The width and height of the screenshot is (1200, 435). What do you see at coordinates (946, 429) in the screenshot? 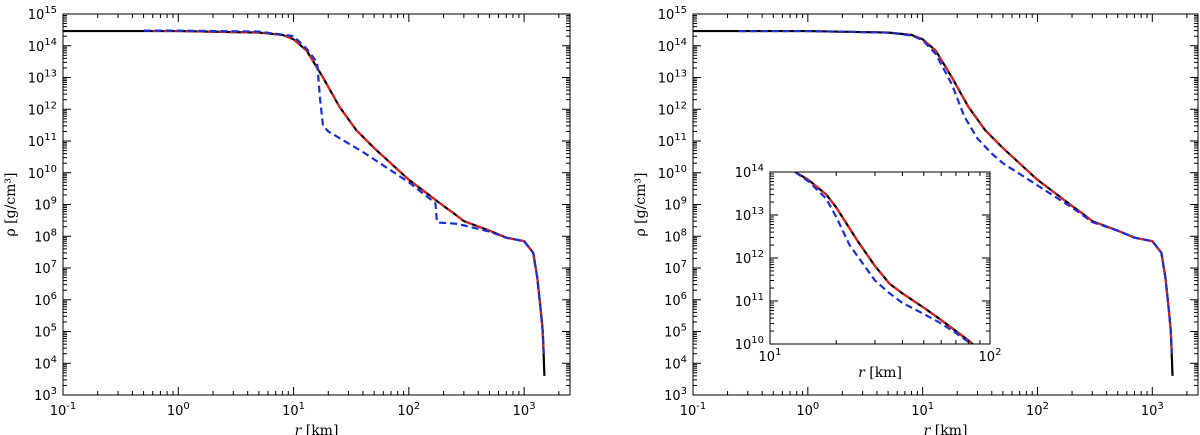
I see `right-chart-xlabel: r [km]` at bounding box center [946, 429].